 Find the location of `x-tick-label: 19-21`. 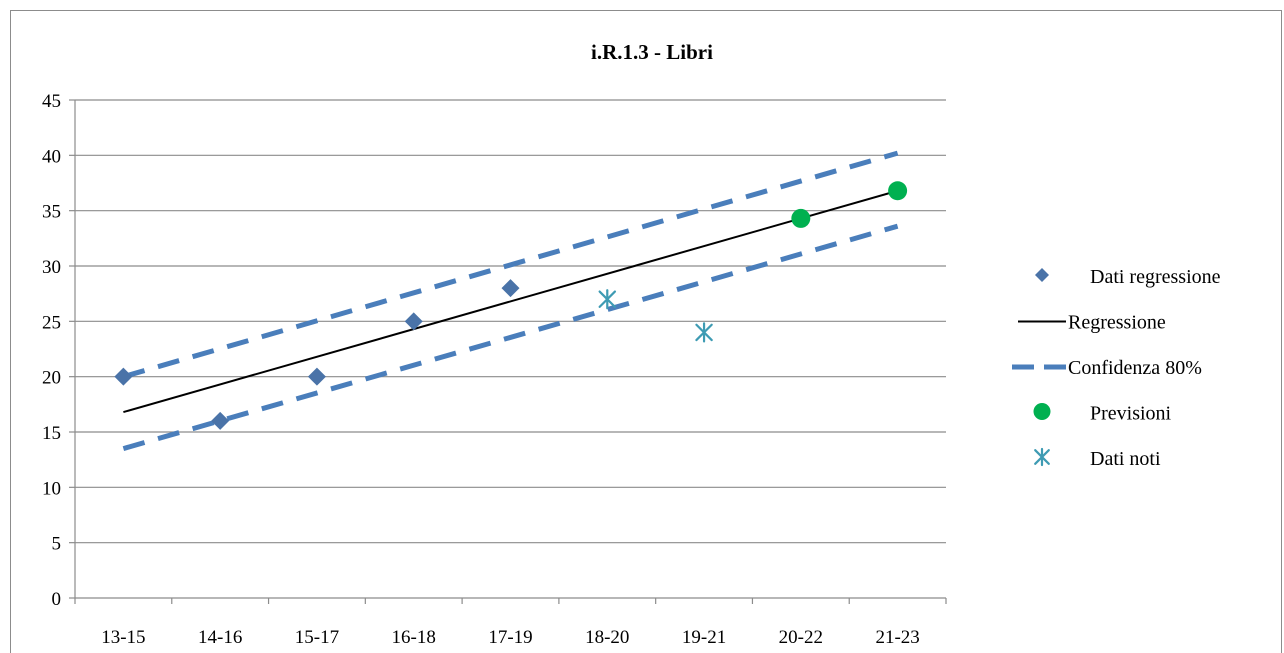

x-tick-label: 19-21 is located at coordinates (704, 637).